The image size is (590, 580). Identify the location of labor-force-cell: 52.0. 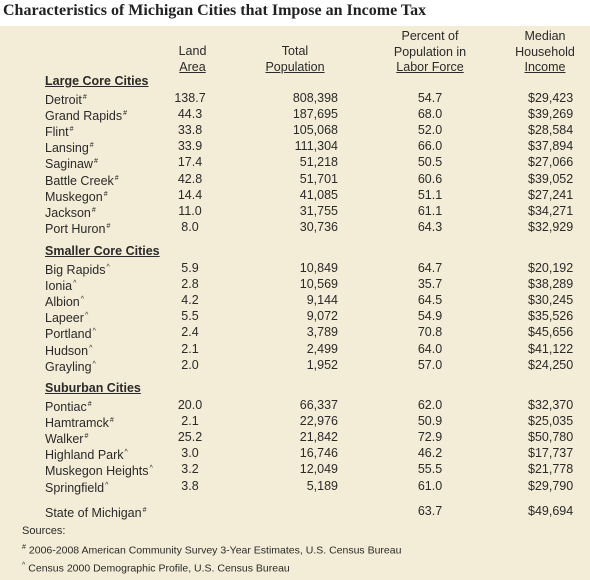
(430, 130).